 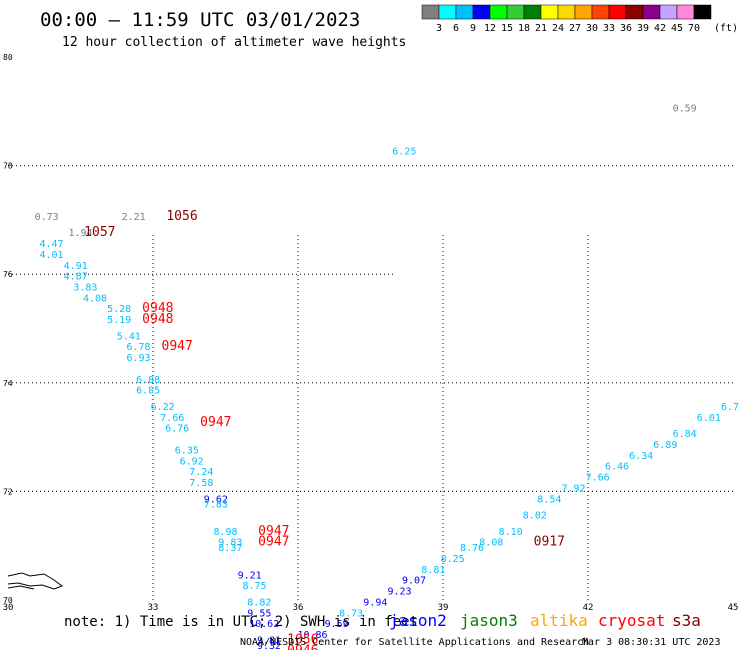 I want to click on colorbar-label: 30, so click(x=592, y=28).